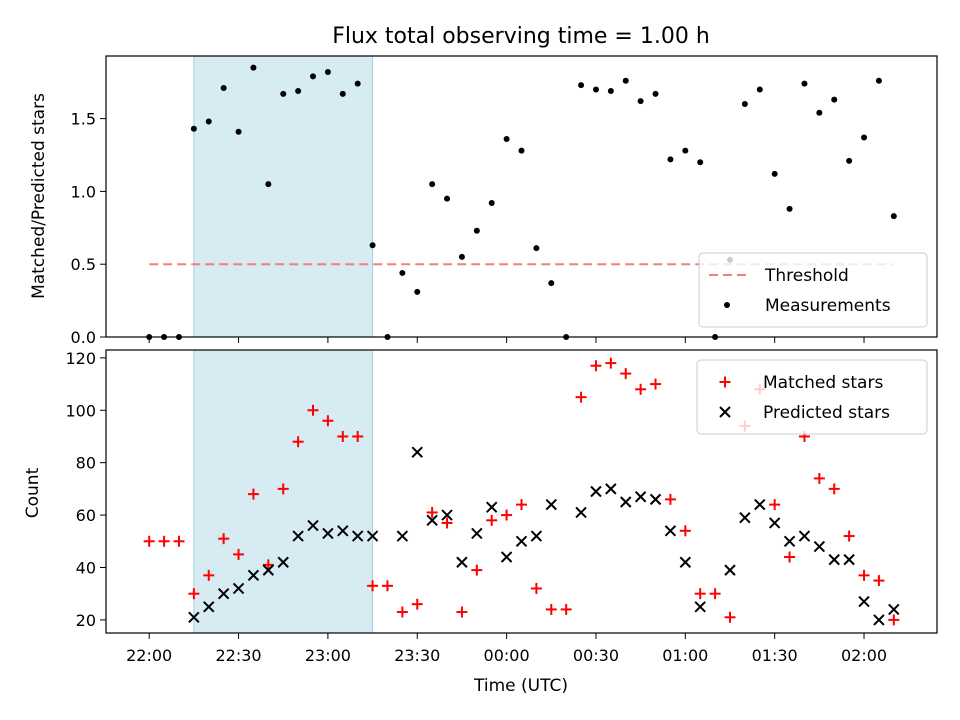  I want to click on x-tick-label: 23:00, so click(328, 655).